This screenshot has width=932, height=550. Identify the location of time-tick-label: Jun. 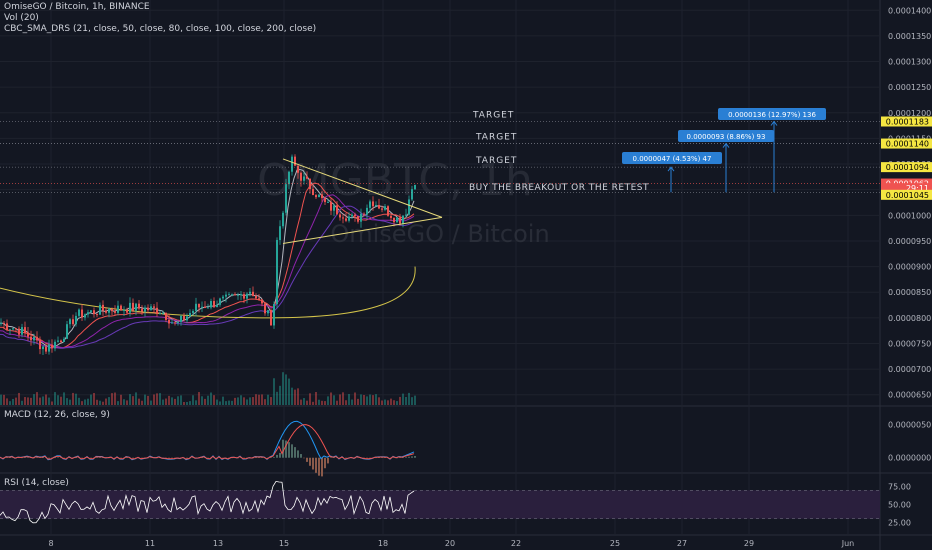
(848, 543).